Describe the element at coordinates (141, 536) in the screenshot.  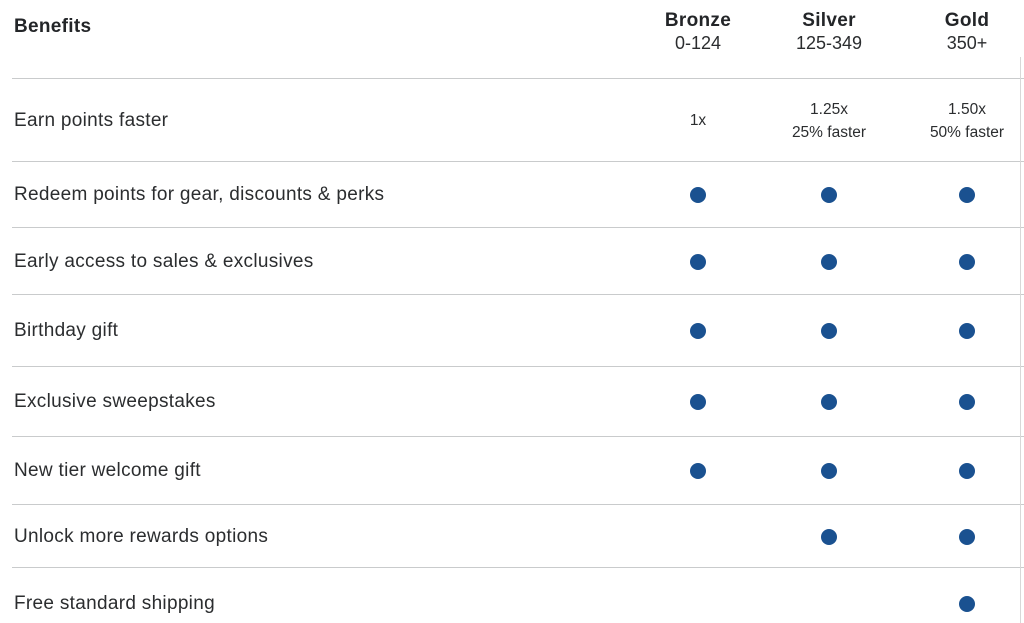
I see `benefit-label: Unlock more rewards options` at that location.